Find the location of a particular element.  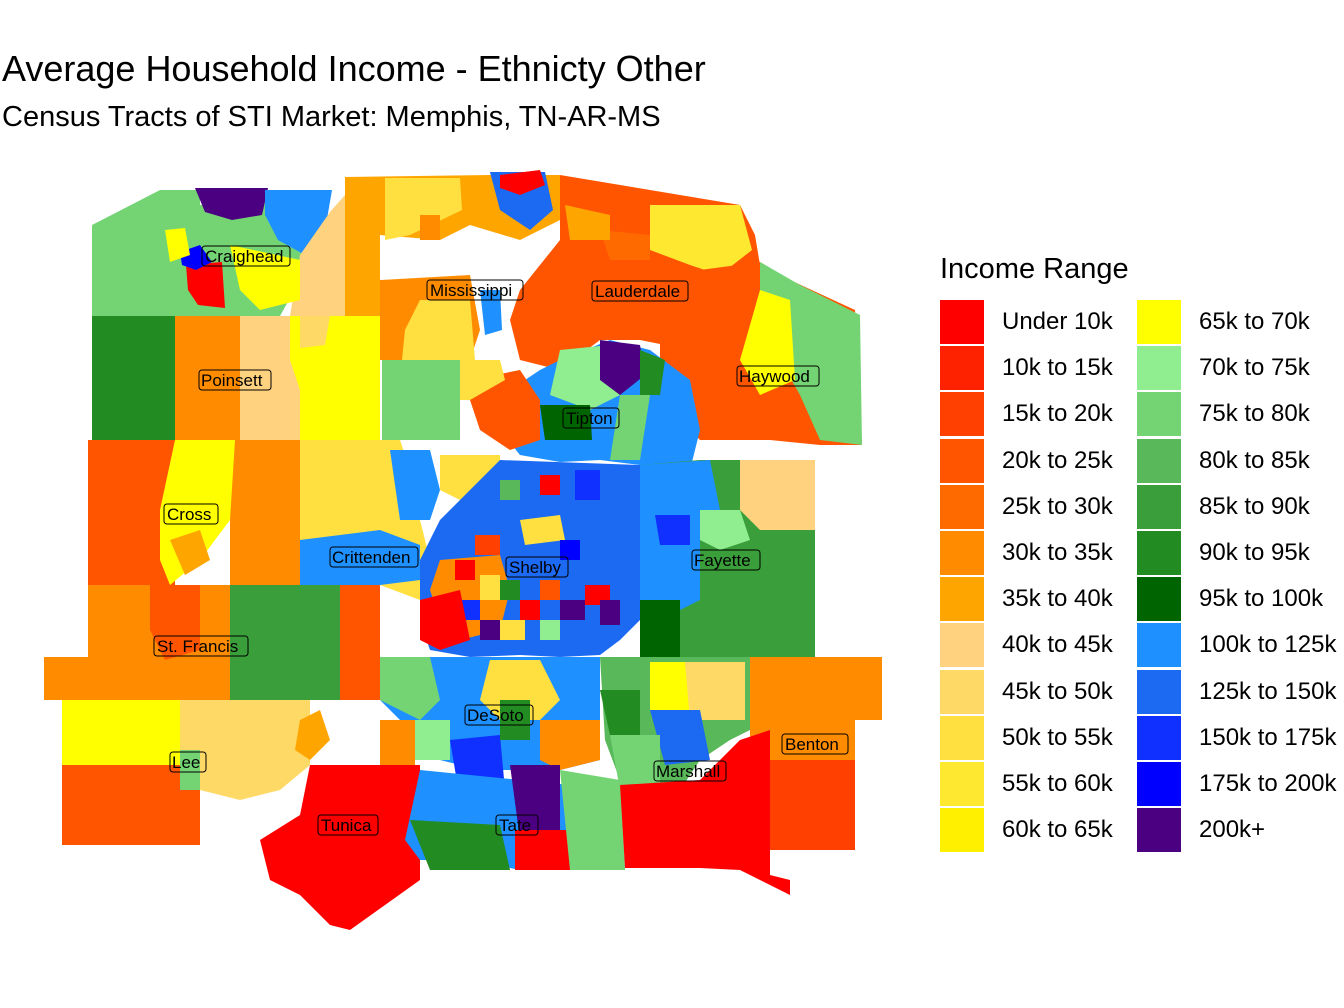

legend-label: 175k to 200k is located at coordinates (1268, 783).